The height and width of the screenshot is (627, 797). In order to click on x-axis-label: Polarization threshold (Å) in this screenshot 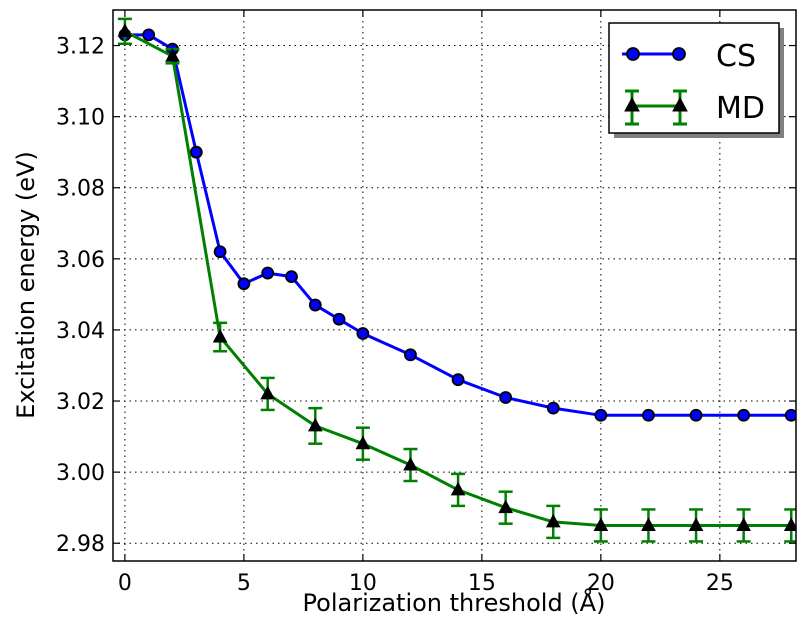, I will do `click(454, 602)`.